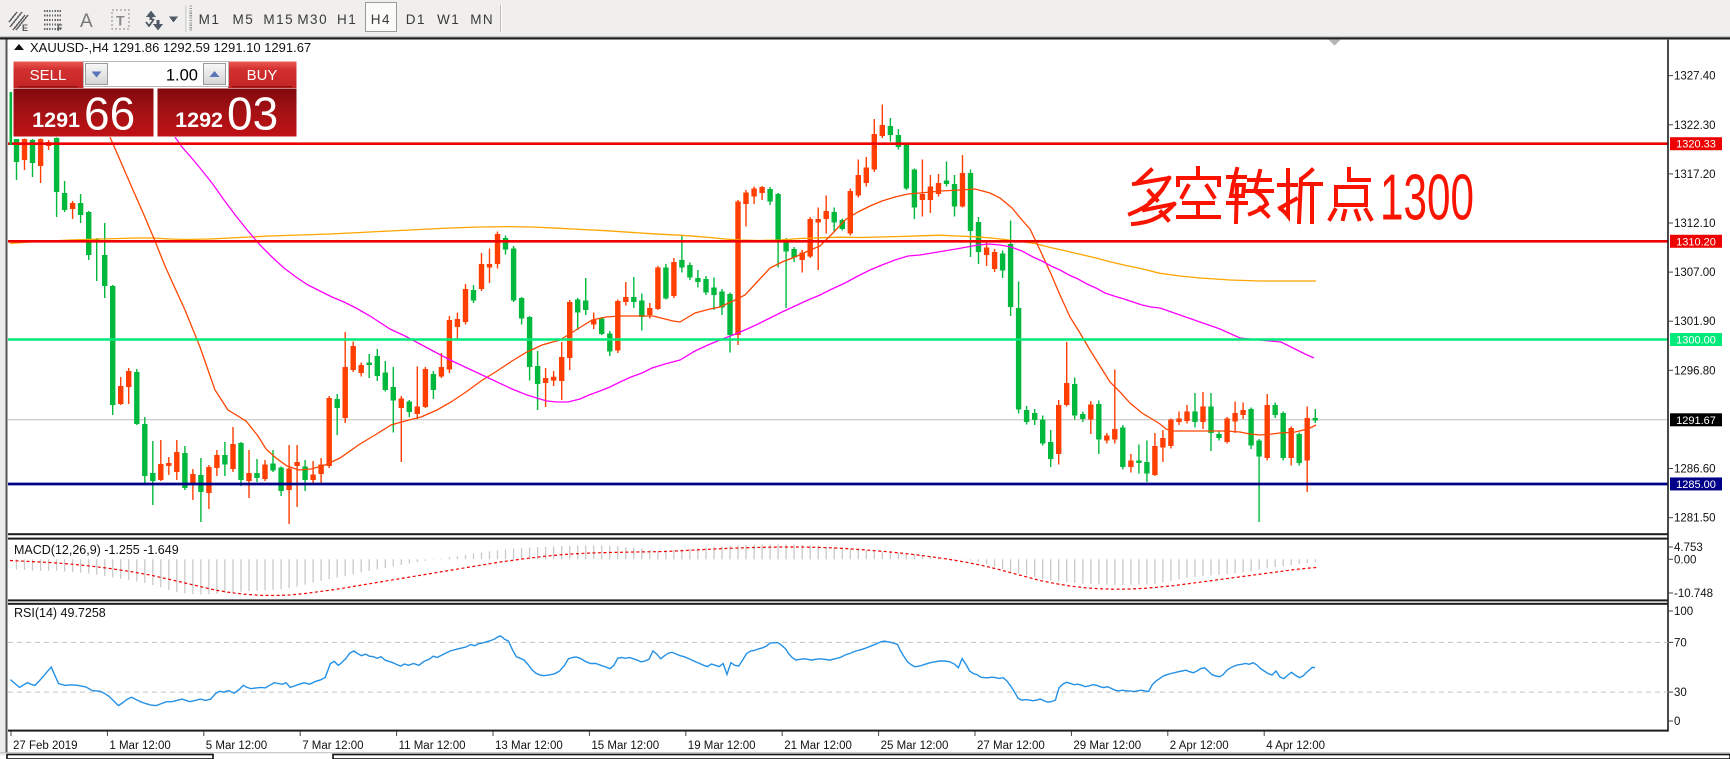 The height and width of the screenshot is (759, 1730). What do you see at coordinates (1011, 746) in the screenshot?
I see `svg-text: 27 Mar 12:00` at bounding box center [1011, 746].